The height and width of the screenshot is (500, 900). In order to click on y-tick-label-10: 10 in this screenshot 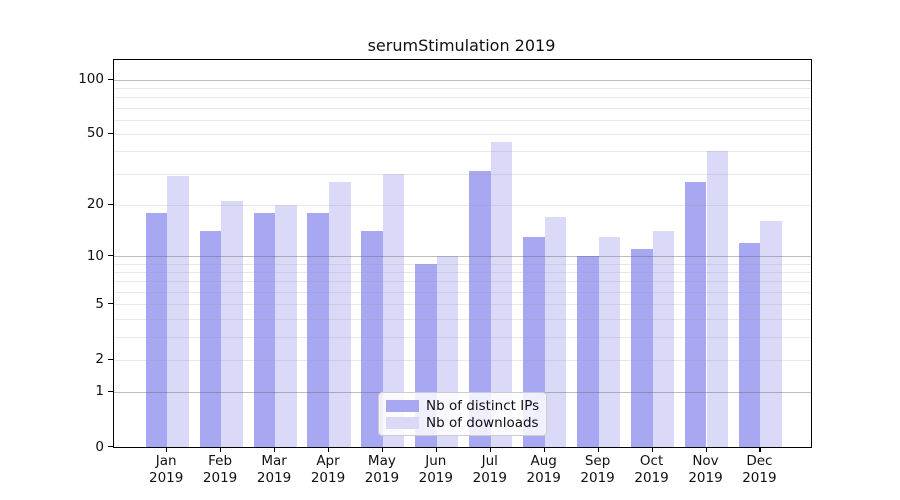, I will do `click(95, 255)`.